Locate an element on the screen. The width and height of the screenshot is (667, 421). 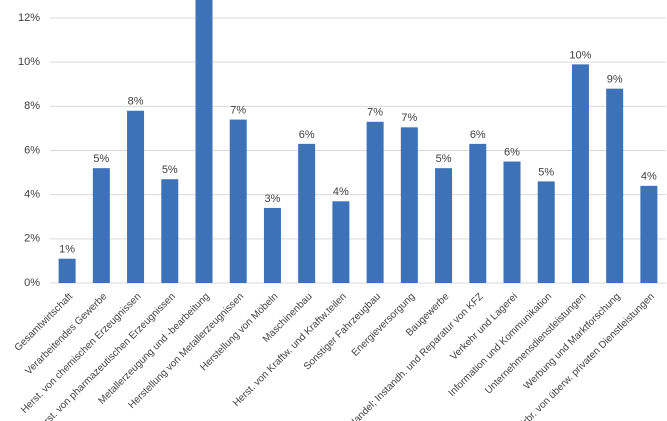
value-label: 9% is located at coordinates (615, 80).